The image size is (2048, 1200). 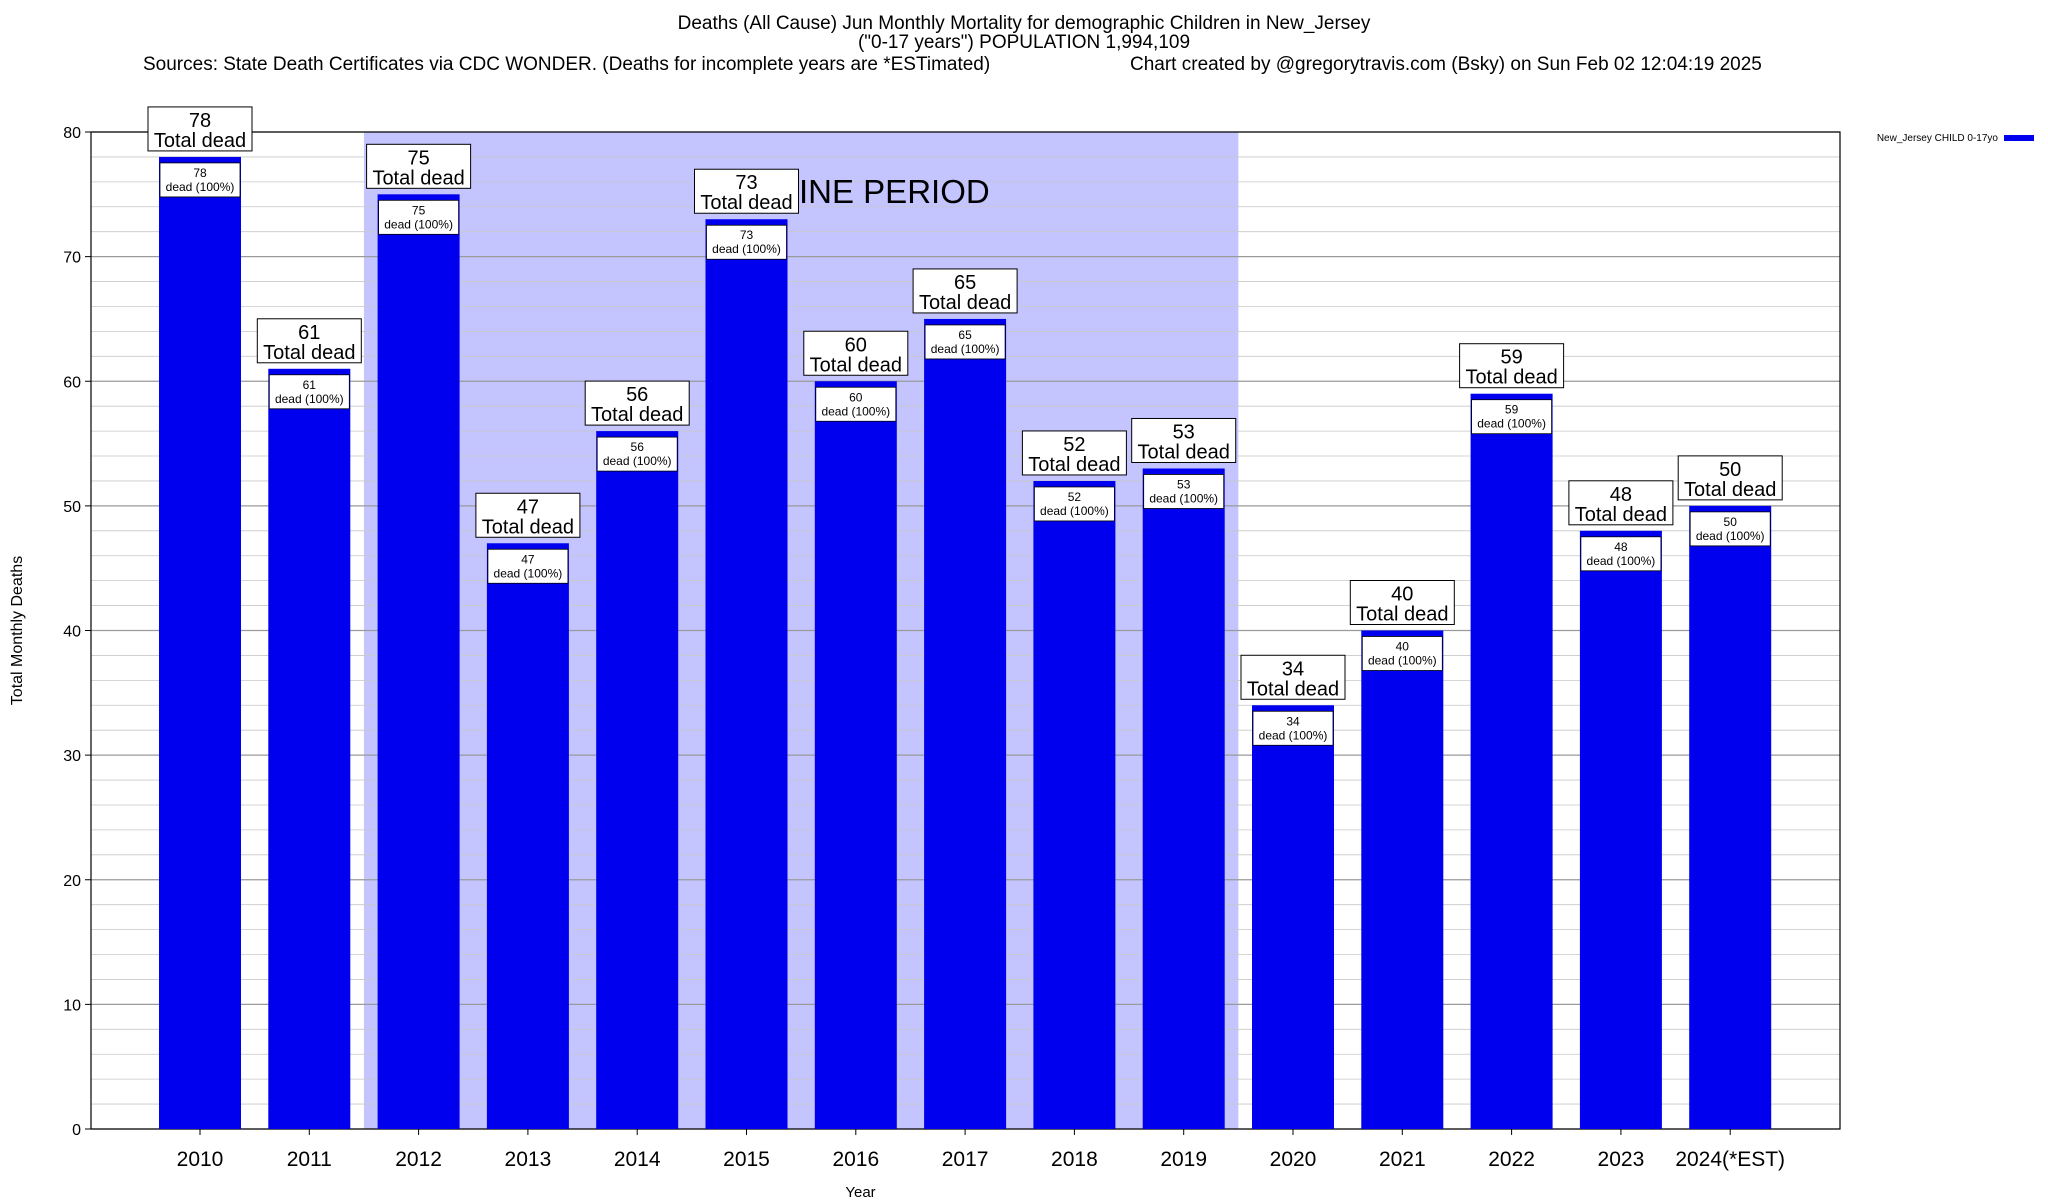 What do you see at coordinates (72, 507) in the screenshot?
I see `y-tick-label: 50` at bounding box center [72, 507].